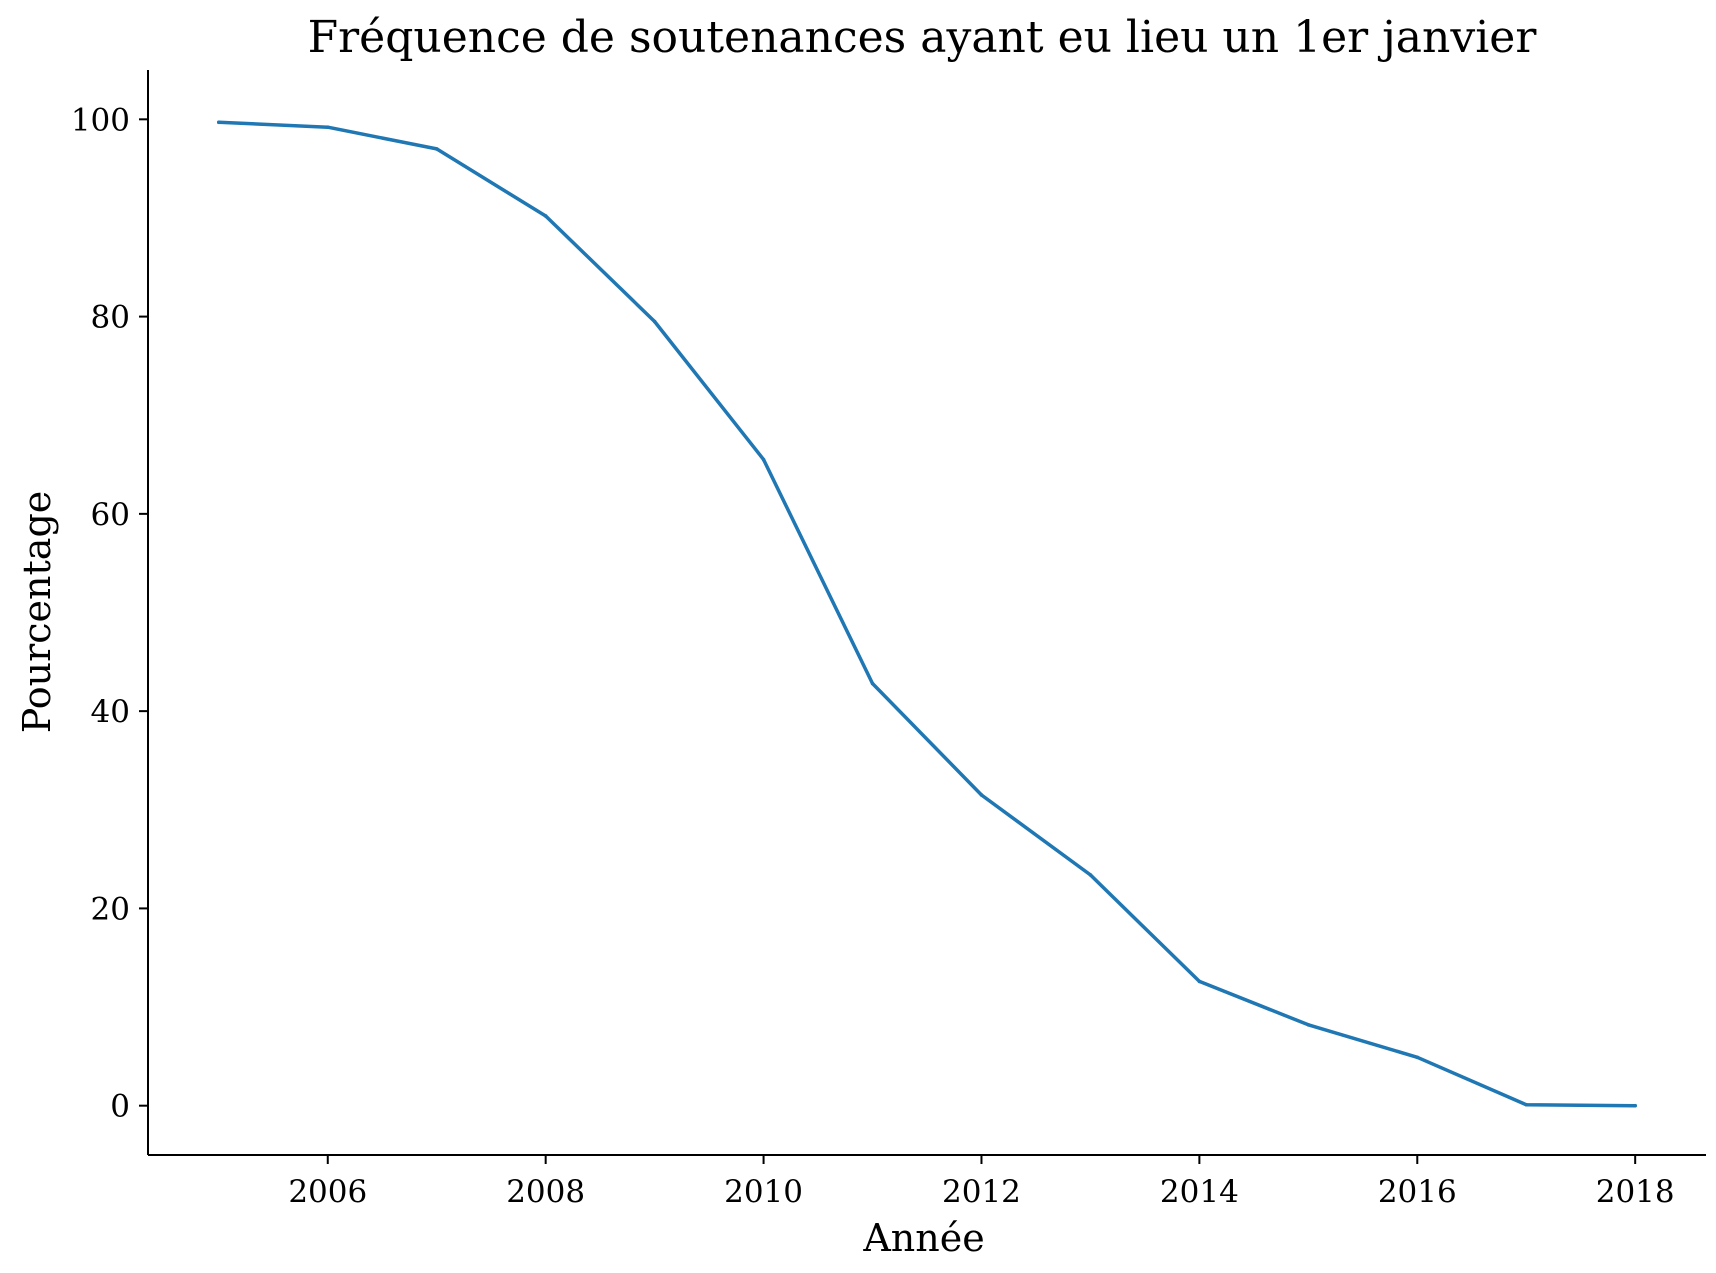  What do you see at coordinates (981, 1192) in the screenshot?
I see `x-tick-label: 2012` at bounding box center [981, 1192].